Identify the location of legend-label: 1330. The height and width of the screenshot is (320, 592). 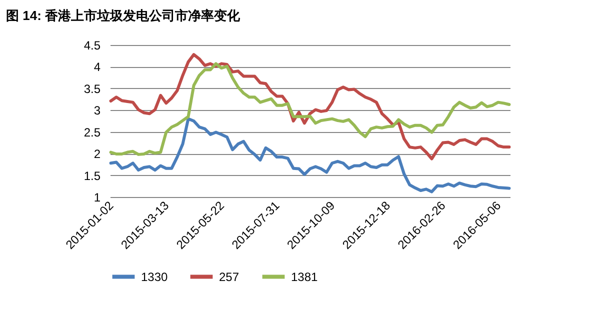
(154, 277).